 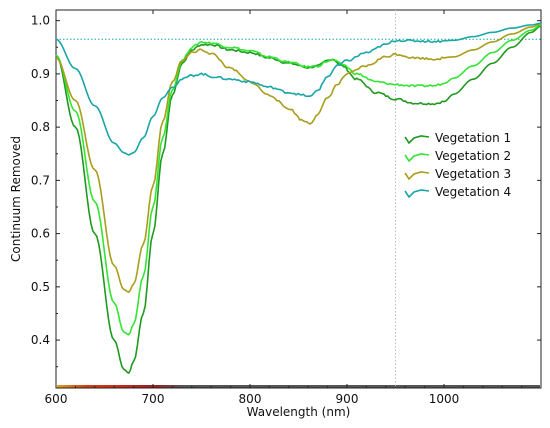 I want to click on legend-item-3: Vegetation 3, so click(x=457, y=174).